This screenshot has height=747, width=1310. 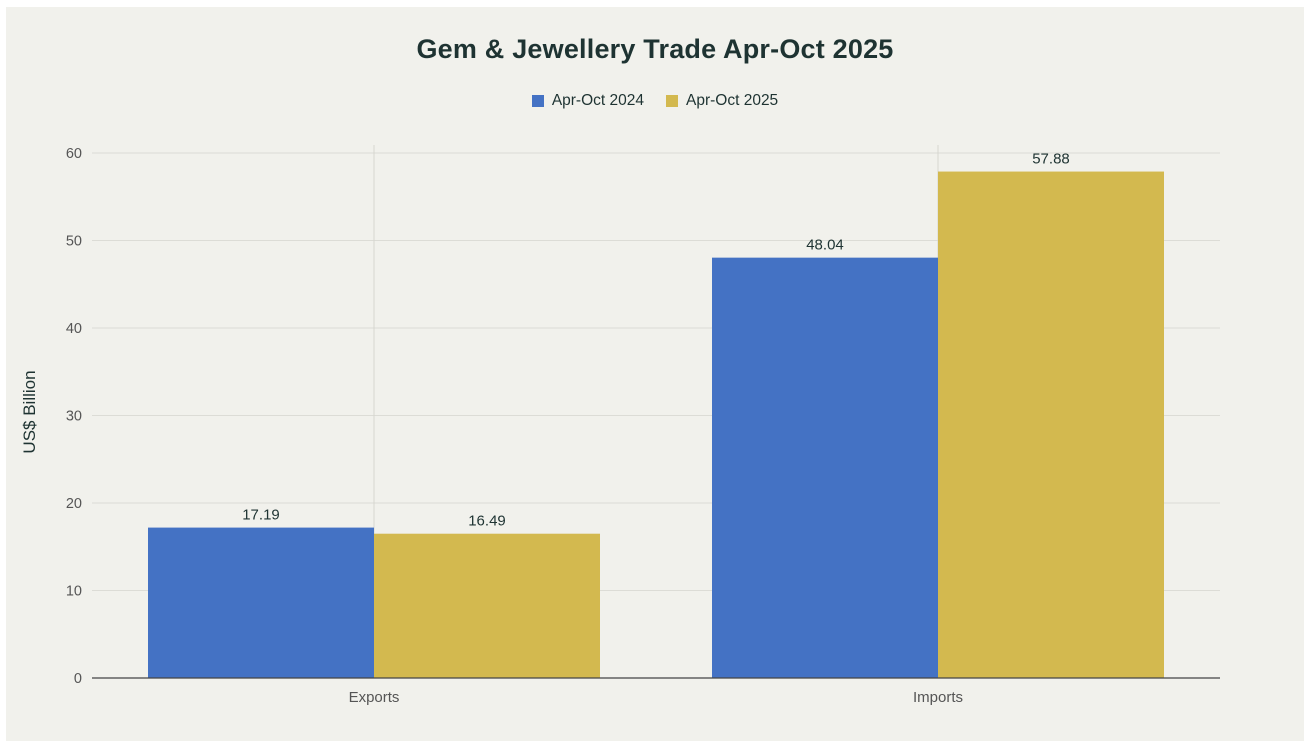 I want to click on legend-item-series-2: Apr-Oct 2025, so click(x=722, y=101).